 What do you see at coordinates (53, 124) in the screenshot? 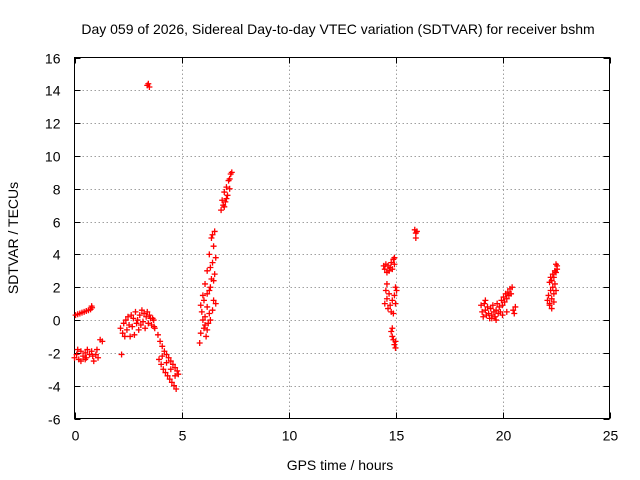
I see `y-tick-label: 12` at bounding box center [53, 124].